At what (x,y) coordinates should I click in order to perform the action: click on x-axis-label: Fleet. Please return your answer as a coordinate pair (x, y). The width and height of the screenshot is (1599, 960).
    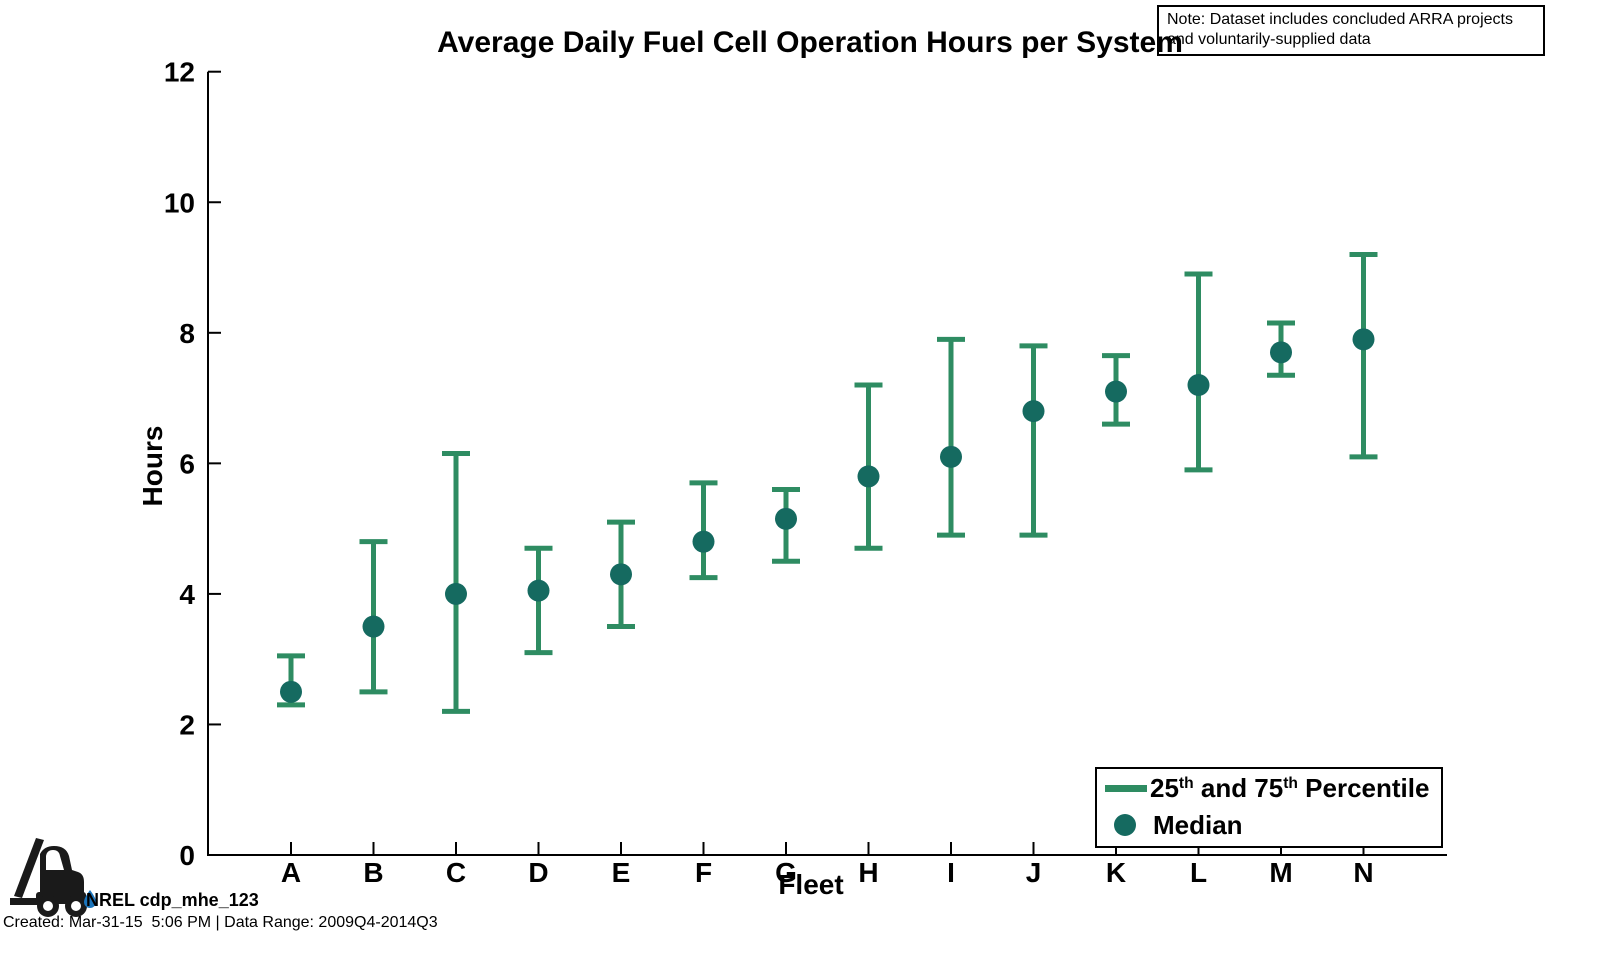
    Looking at the image, I should click on (811, 884).